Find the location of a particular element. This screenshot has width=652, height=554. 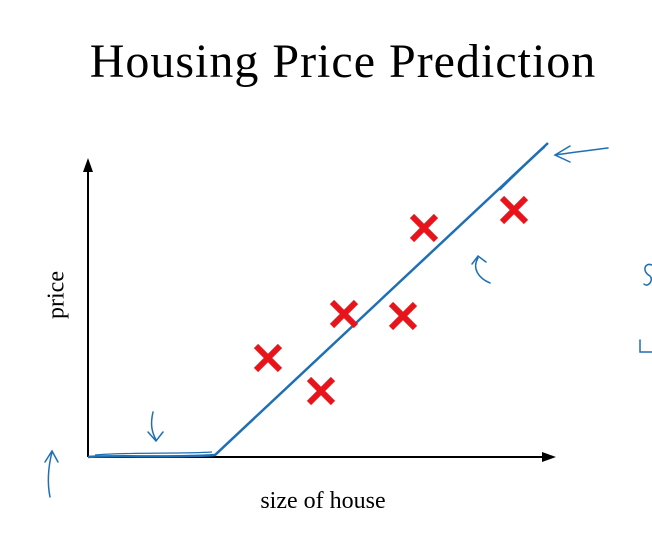

y-axis-label: price is located at coordinates (57, 295).